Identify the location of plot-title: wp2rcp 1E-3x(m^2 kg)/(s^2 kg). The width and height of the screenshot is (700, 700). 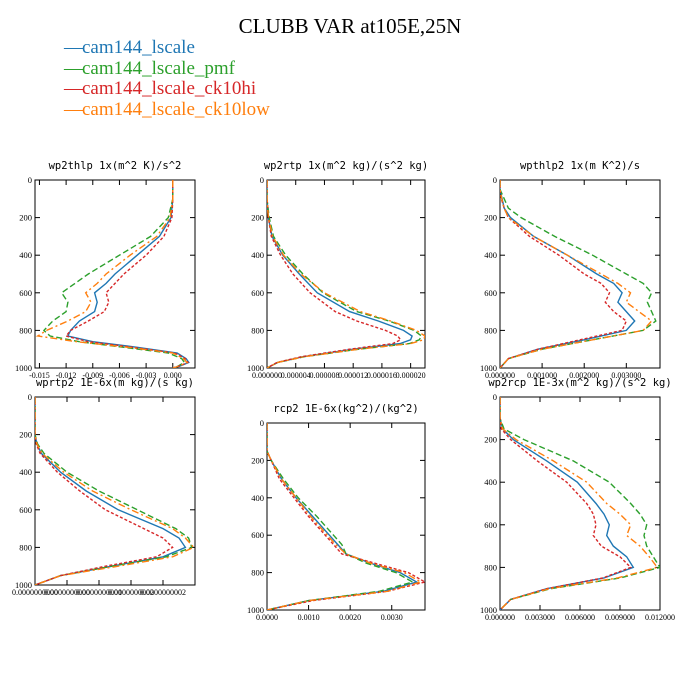
(579, 383).